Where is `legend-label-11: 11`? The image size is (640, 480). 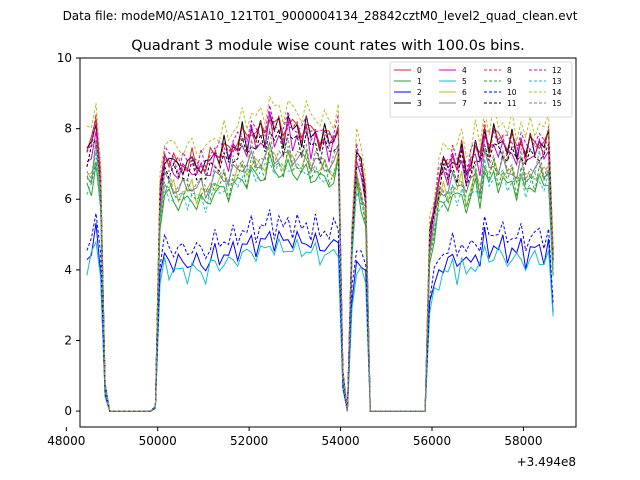
legend-label-11: 11 is located at coordinates (512, 103).